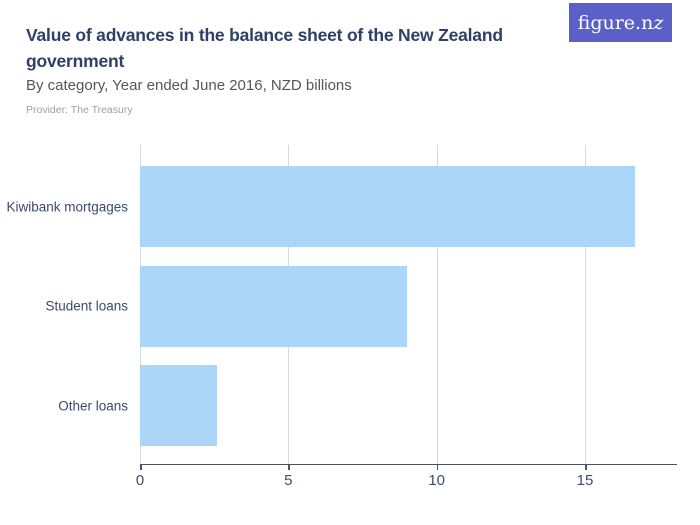 The height and width of the screenshot is (525, 700). I want to click on category-label-student-loans: Student loans, so click(86, 306).